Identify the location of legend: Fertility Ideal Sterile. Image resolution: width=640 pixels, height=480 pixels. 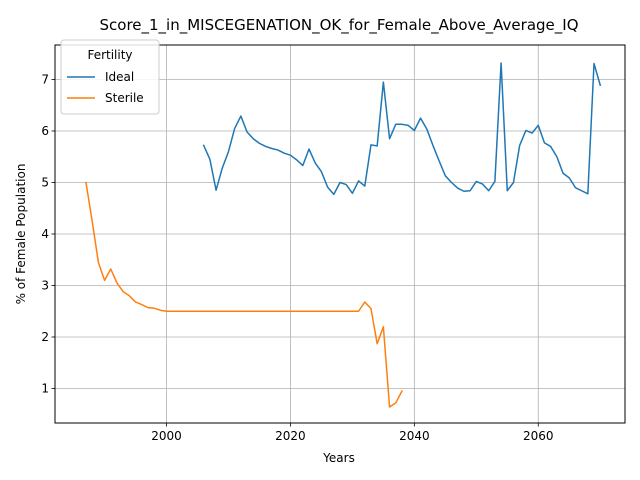
(110, 77).